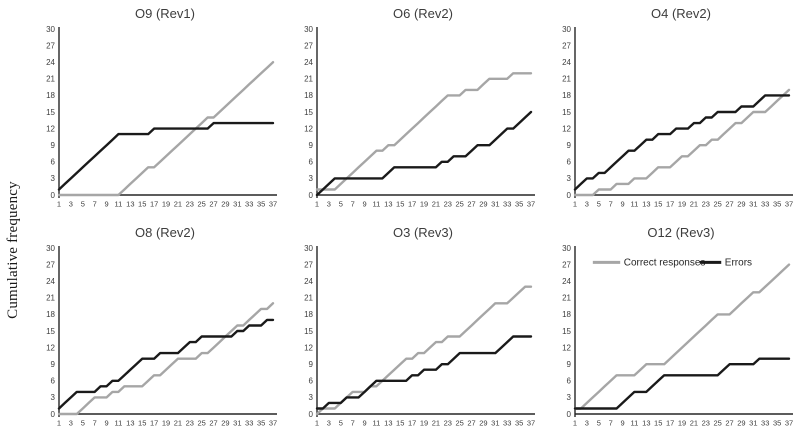 This screenshot has width=802, height=438. I want to click on chart-title: O8 (Rev2), so click(165, 232).